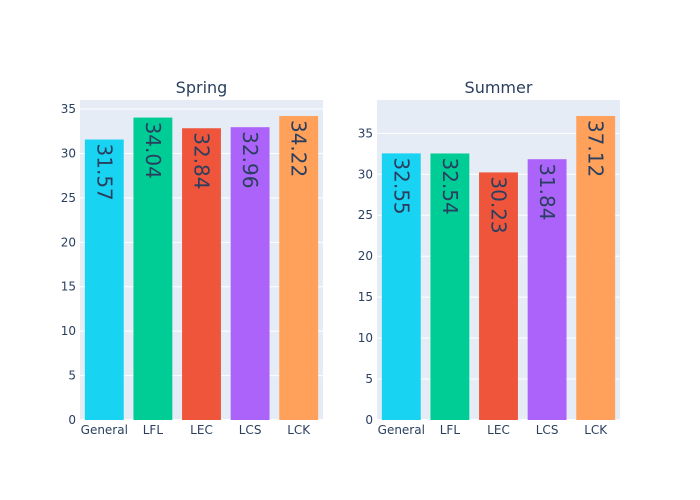 The width and height of the screenshot is (700, 500). Describe the element at coordinates (202, 160) in the screenshot. I see `bar-value-label: 32.84` at that location.